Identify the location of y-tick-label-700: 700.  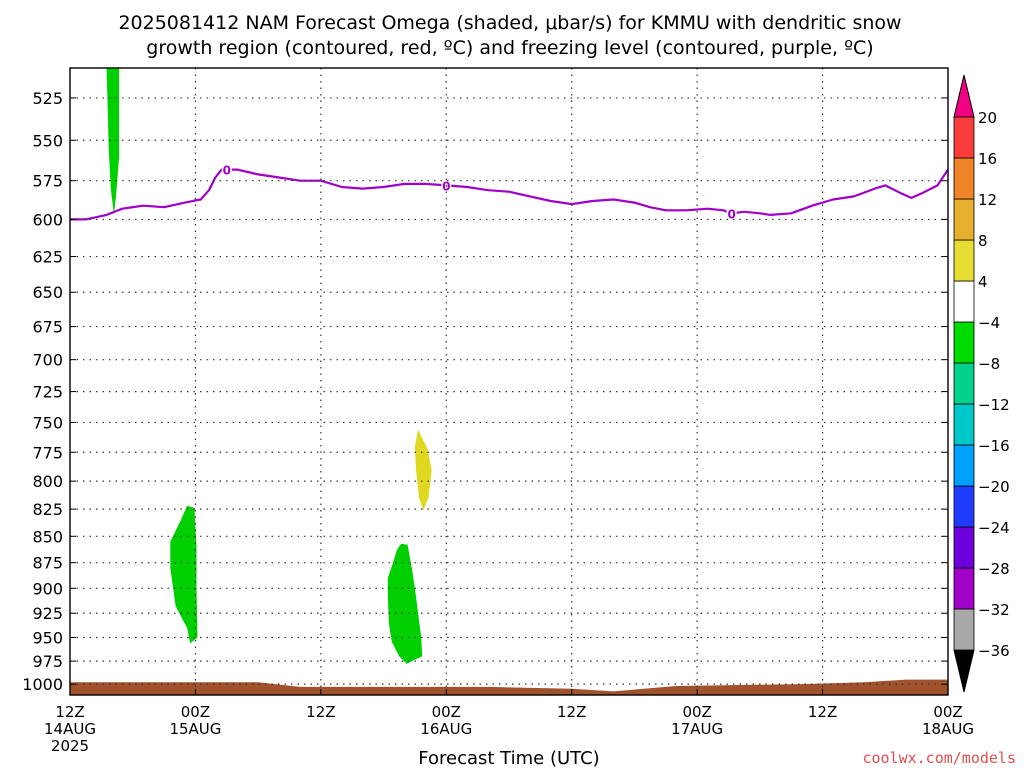
(47, 360).